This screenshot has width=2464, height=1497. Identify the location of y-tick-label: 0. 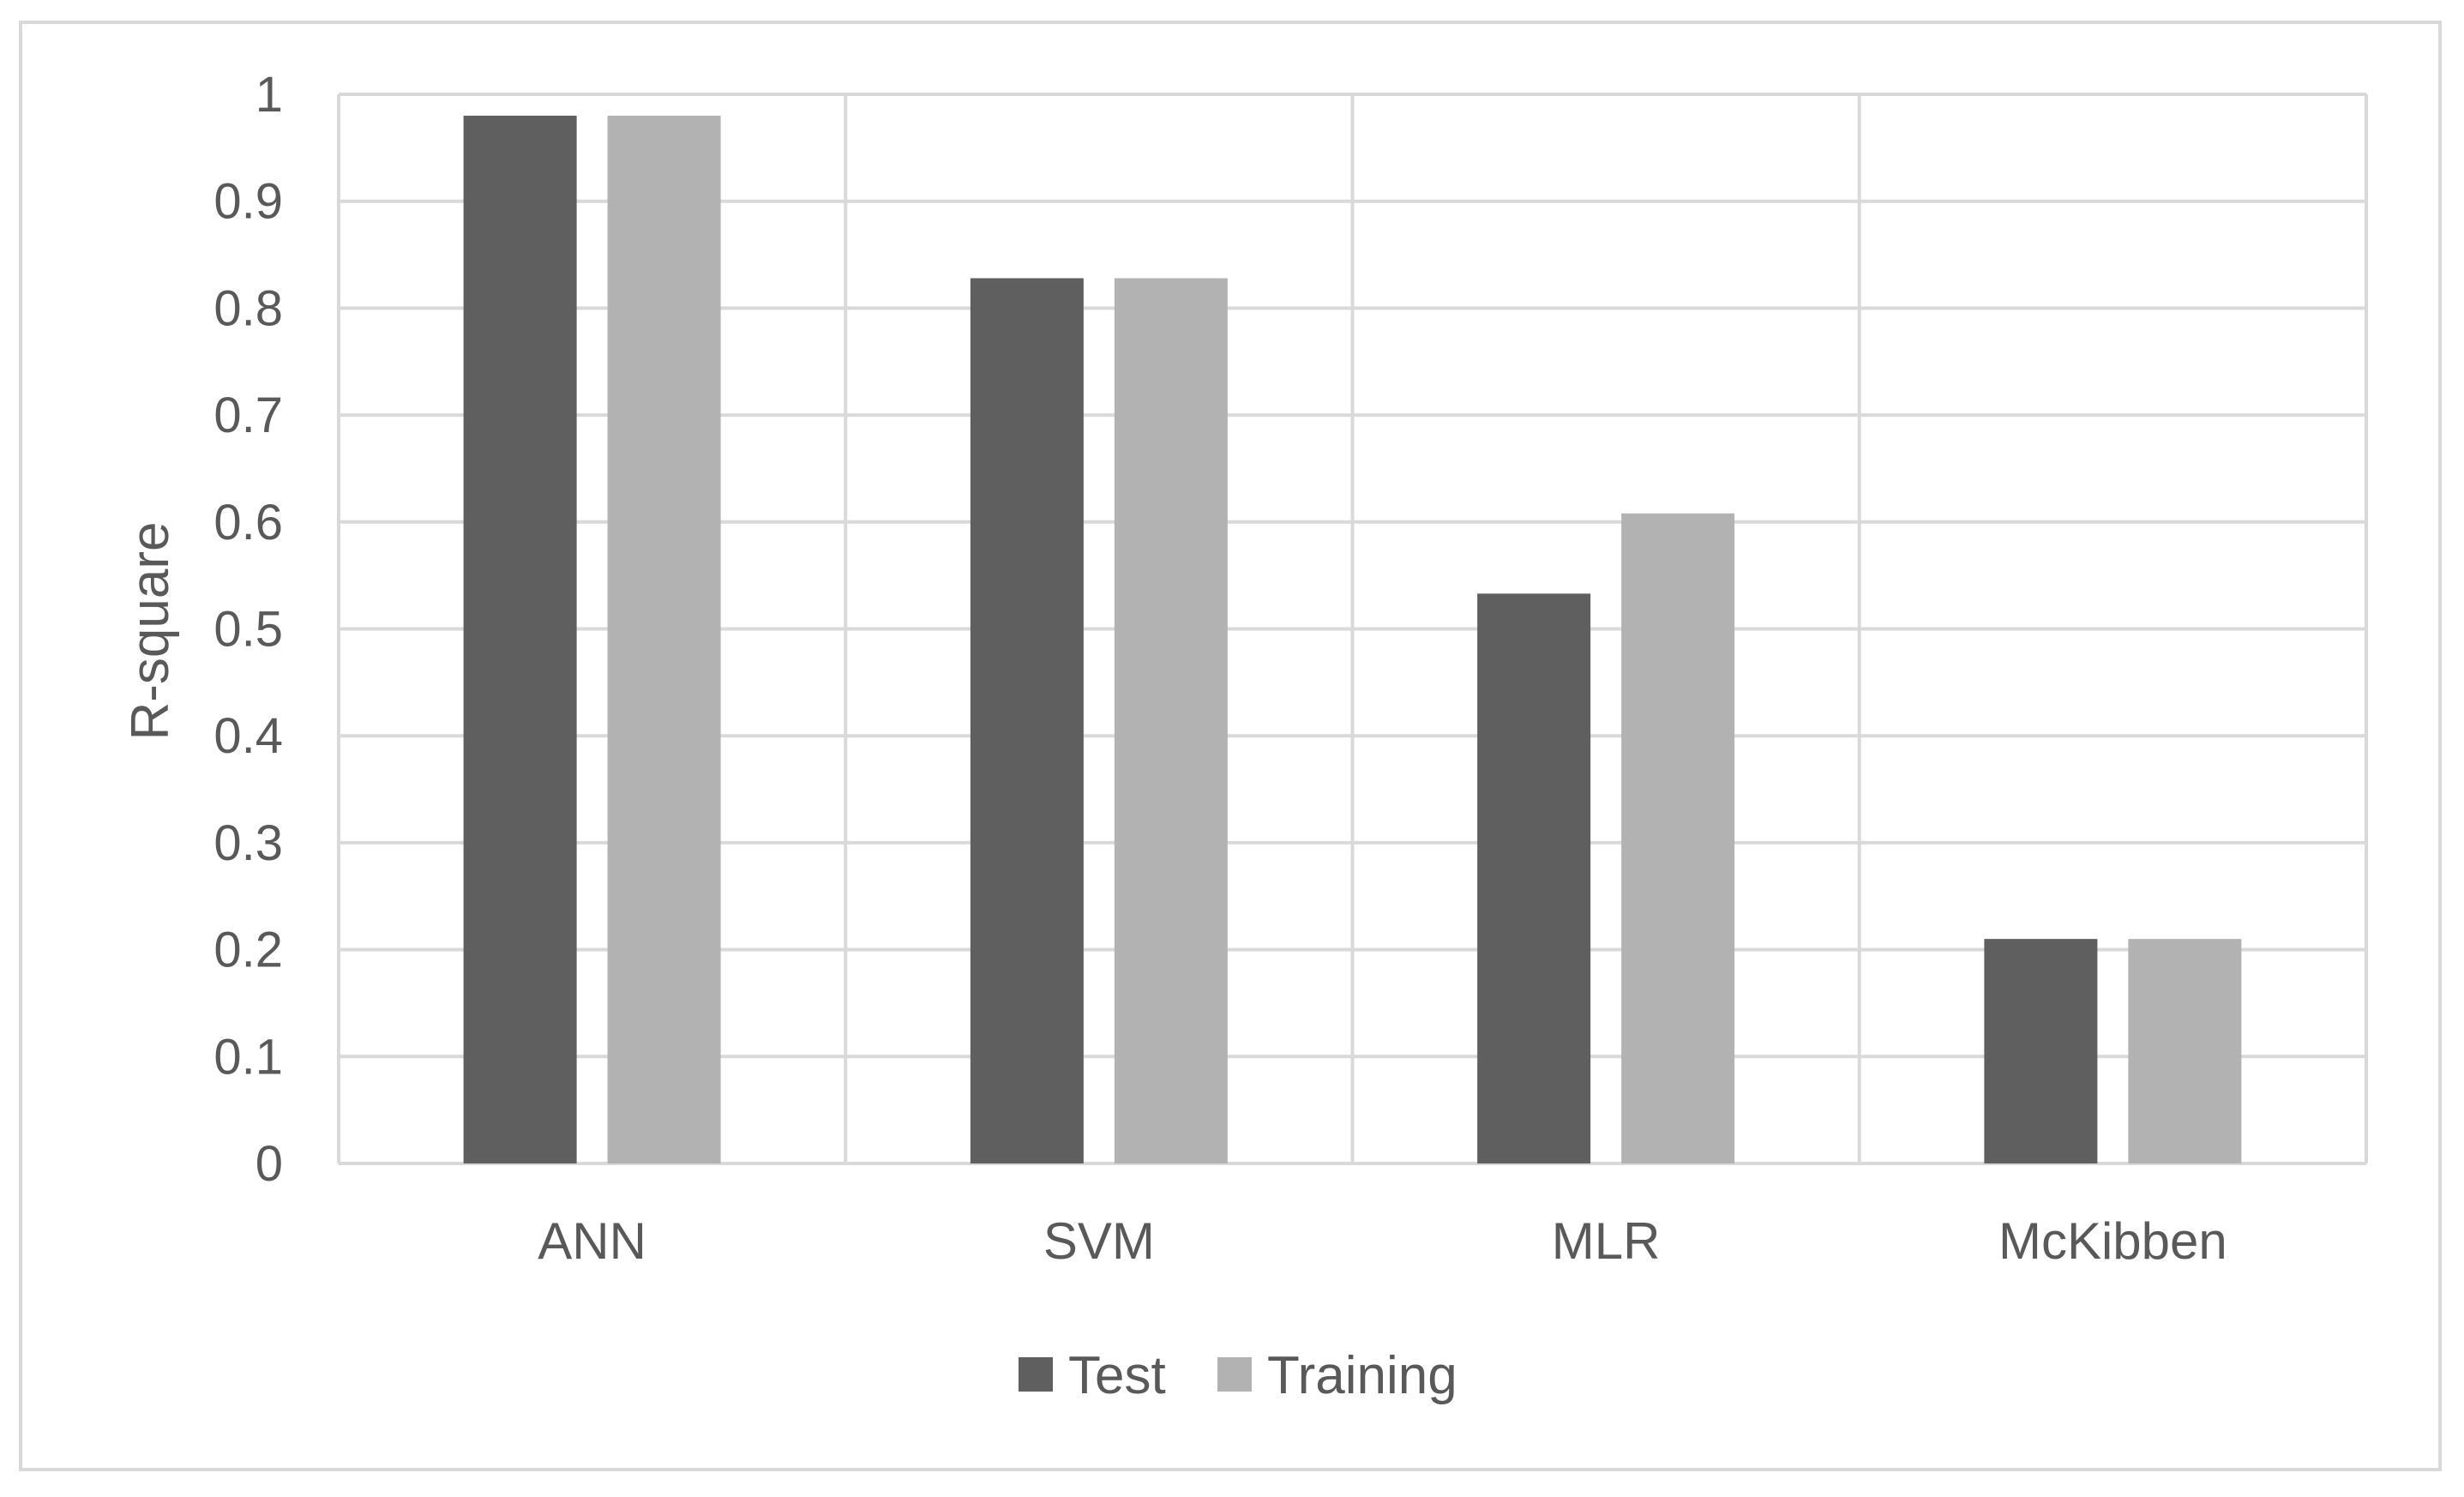
(269, 1164).